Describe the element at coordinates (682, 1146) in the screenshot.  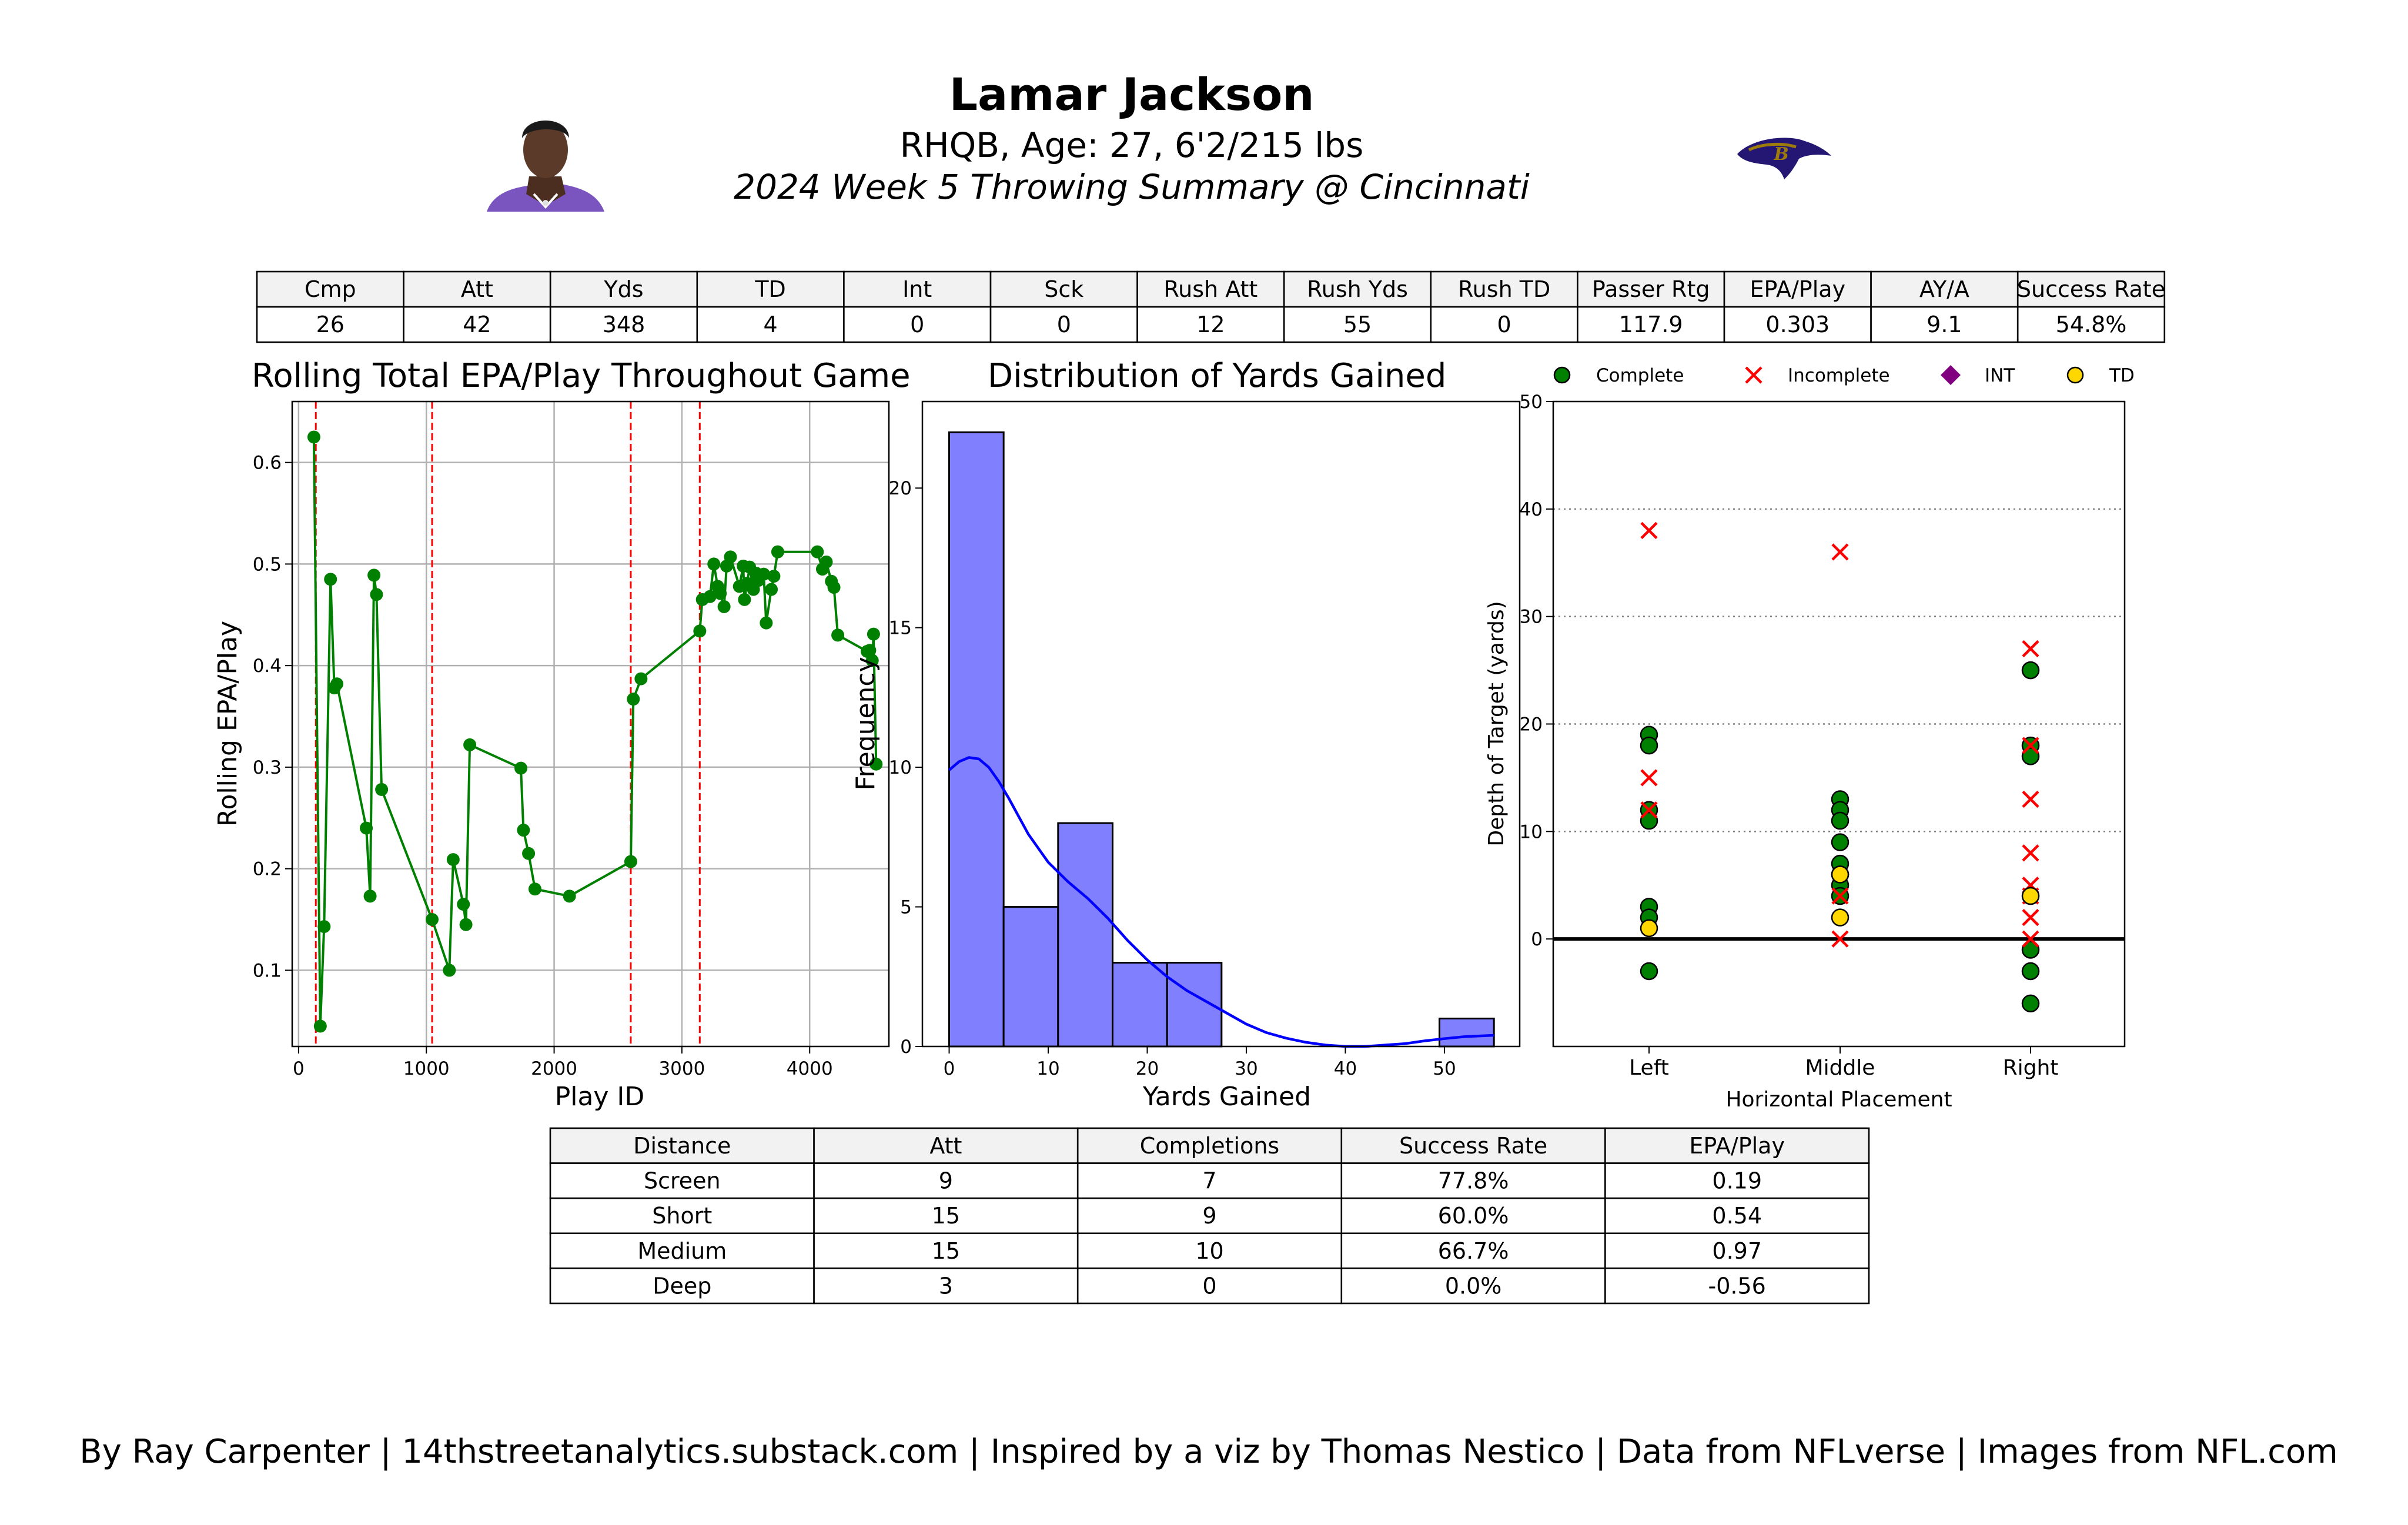
I see `distance-header-label: Distance` at that location.